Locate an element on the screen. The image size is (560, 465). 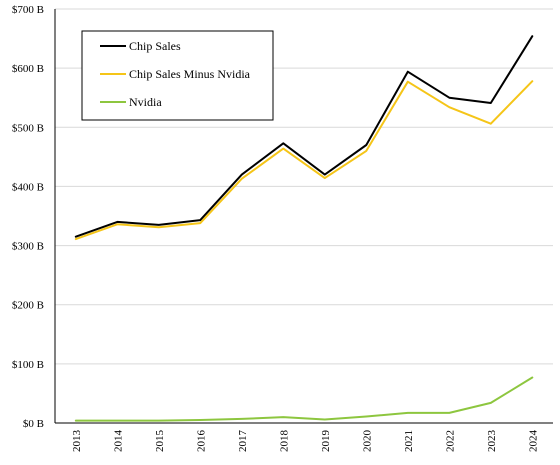
x-tick-label: 2013 is located at coordinates (77, 441).